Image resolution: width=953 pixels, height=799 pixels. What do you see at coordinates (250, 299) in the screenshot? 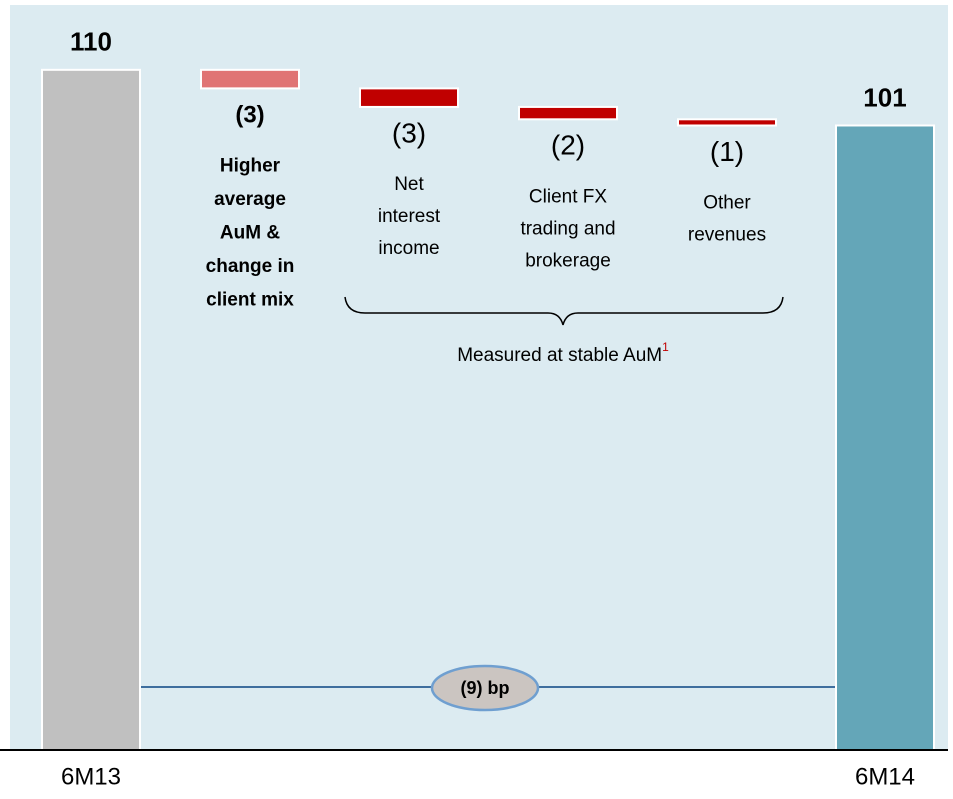
I see `description: client mix` at bounding box center [250, 299].